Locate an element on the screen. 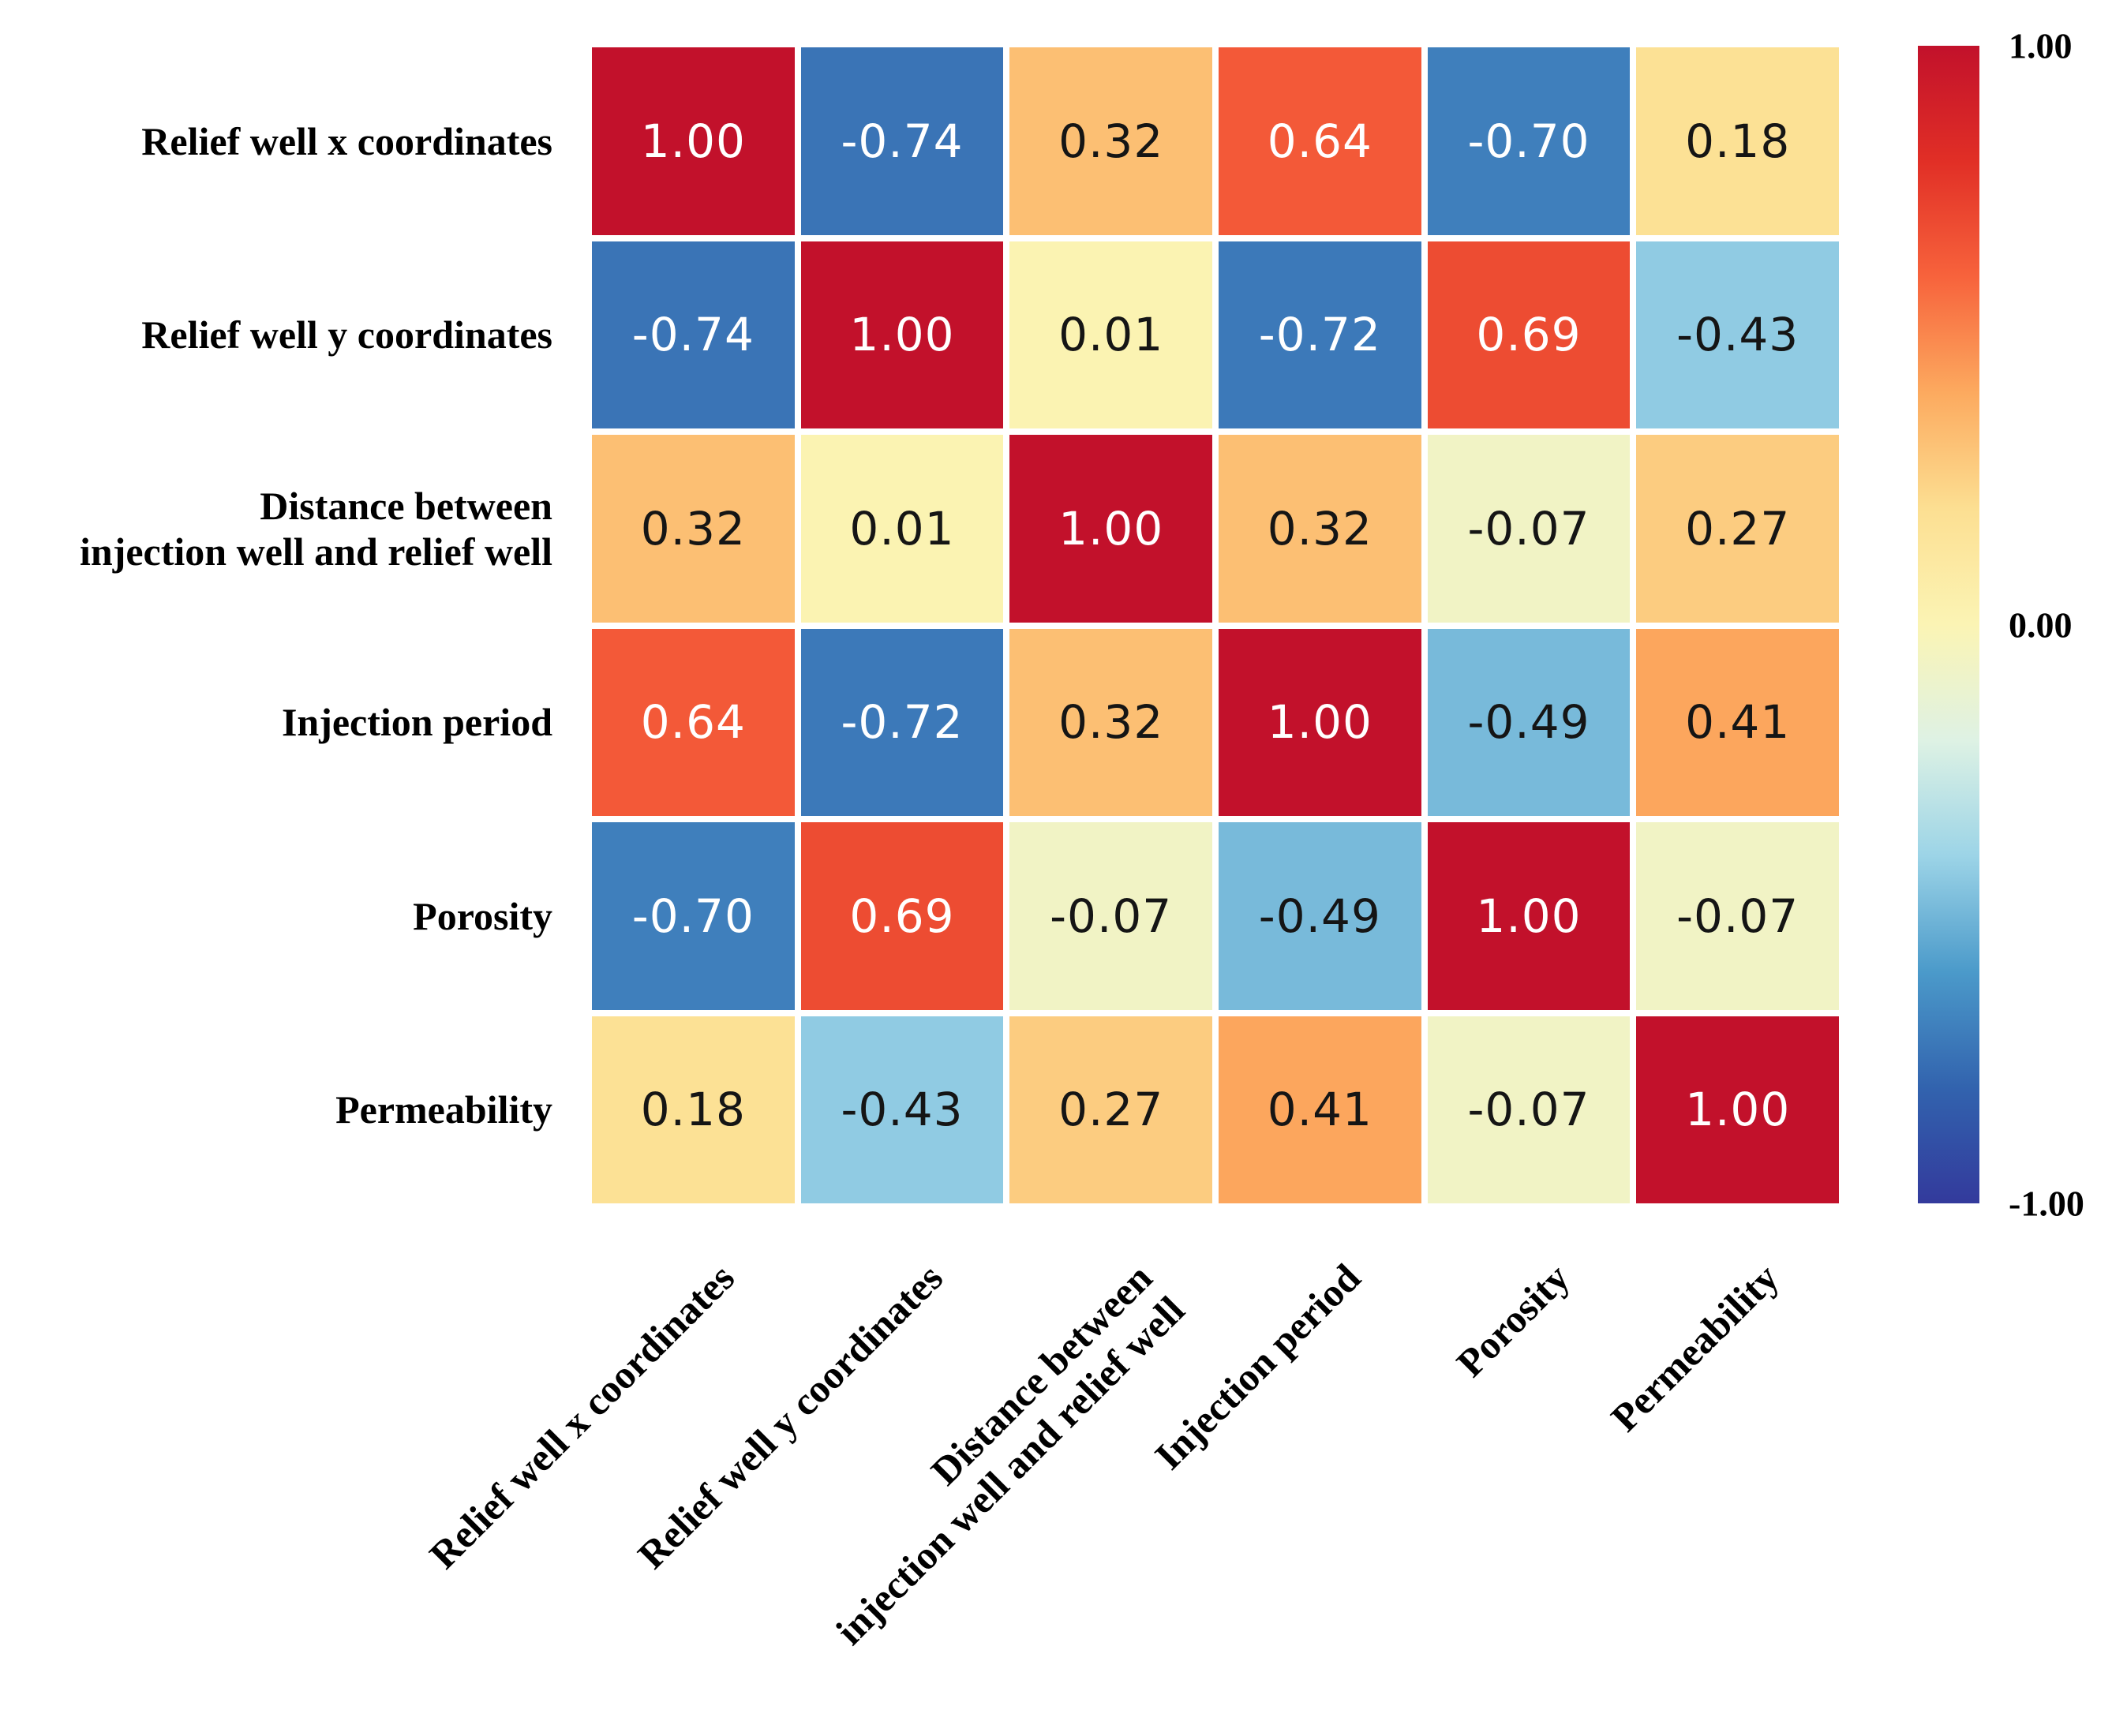 The height and width of the screenshot is (1736, 2127). heatmap-cell-r1c3: 0.32 is located at coordinates (1110, 141).